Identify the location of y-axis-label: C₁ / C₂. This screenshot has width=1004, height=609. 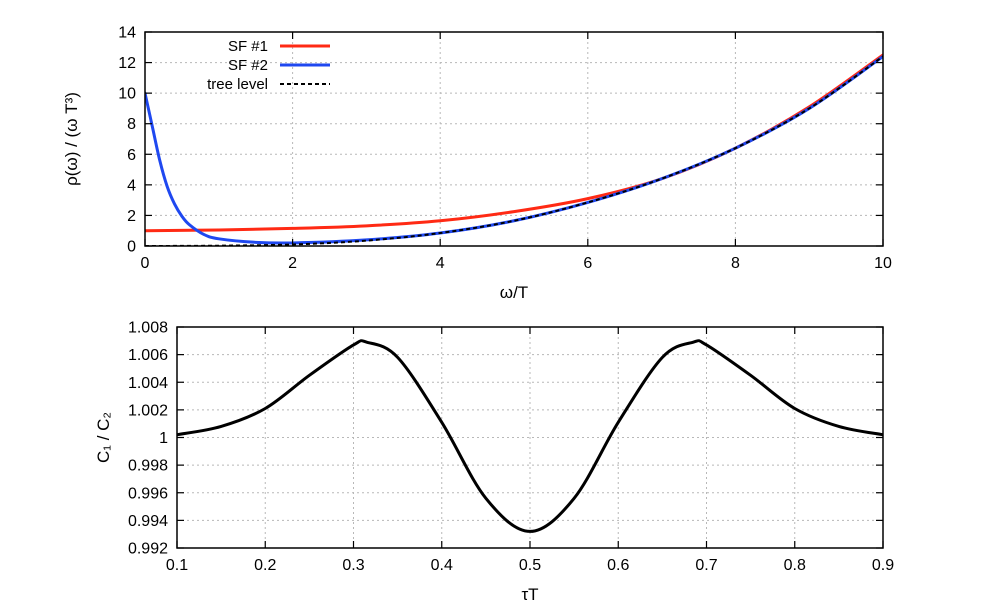
(103, 437).